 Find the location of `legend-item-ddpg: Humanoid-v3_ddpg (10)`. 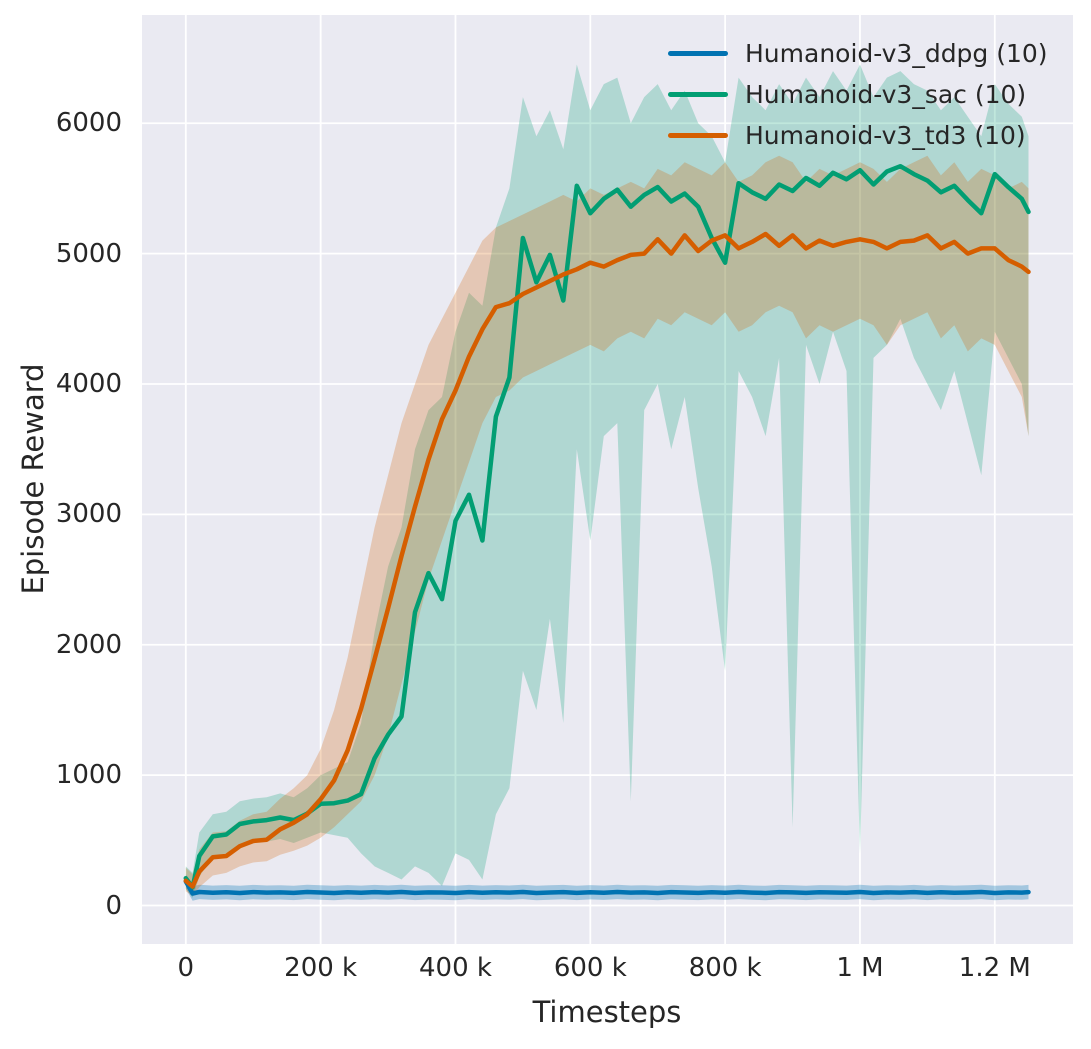

legend-item-ddpg: Humanoid-v3_ddpg (10) is located at coordinates (858, 53).